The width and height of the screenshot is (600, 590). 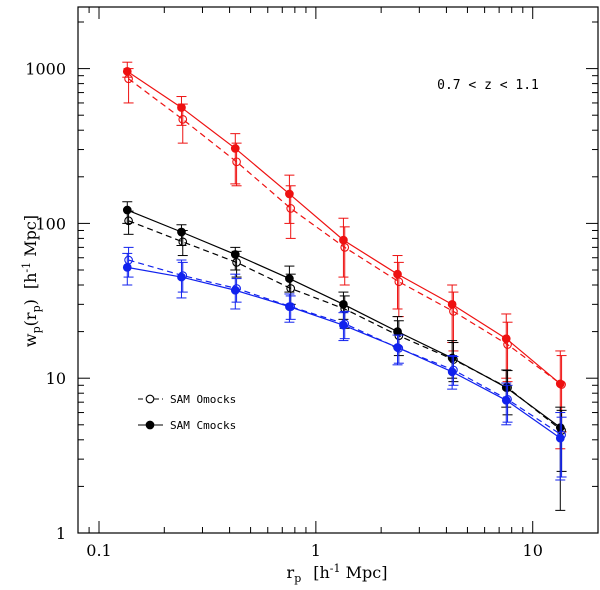 I want to click on y-tick-label: 100, so click(x=50, y=223).